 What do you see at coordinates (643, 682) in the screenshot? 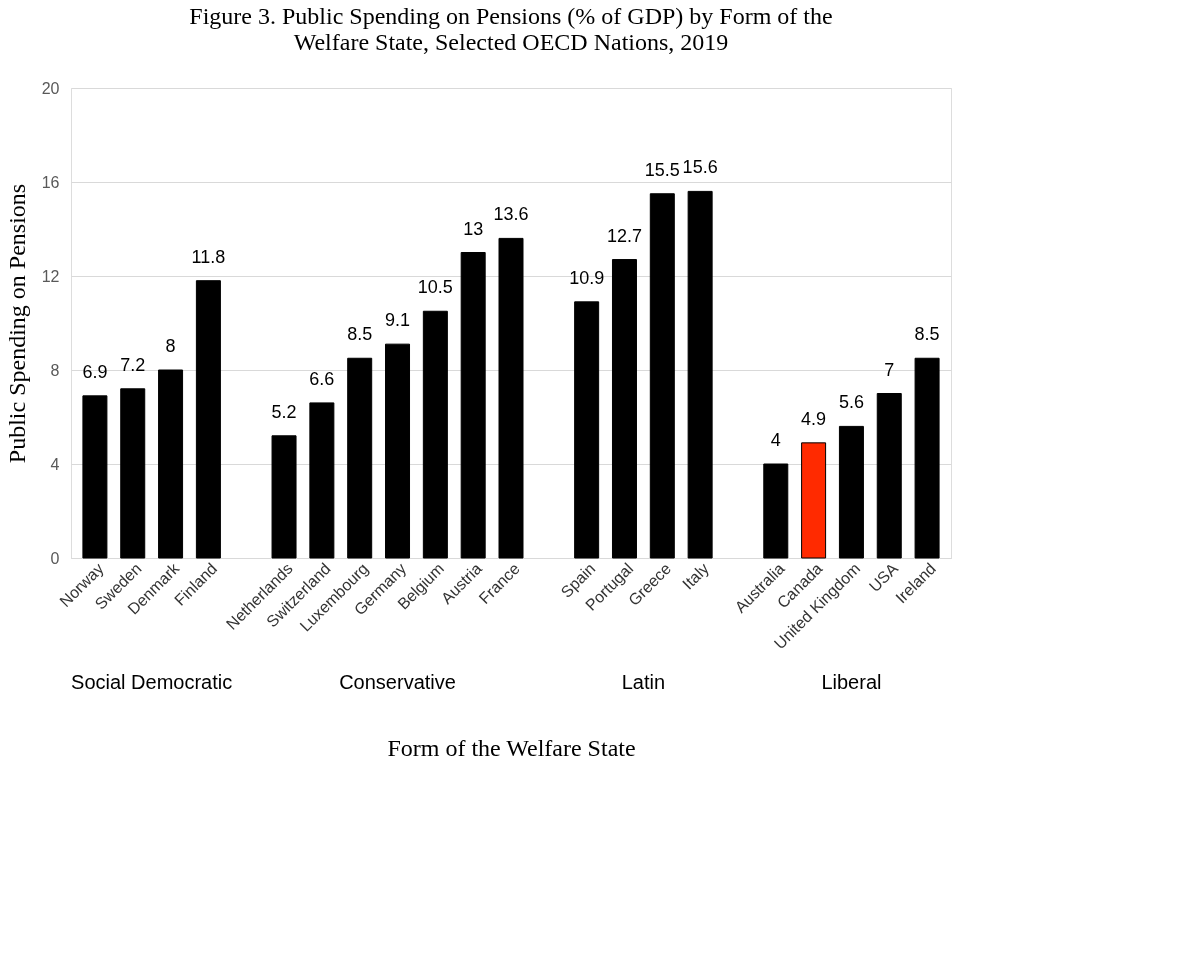
I see `text: Latin` at bounding box center [643, 682].